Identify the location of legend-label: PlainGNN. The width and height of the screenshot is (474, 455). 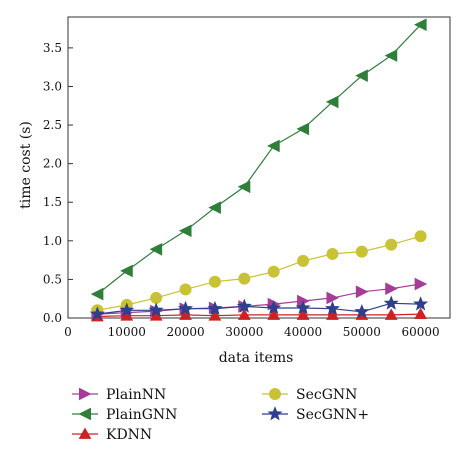
(141, 415).